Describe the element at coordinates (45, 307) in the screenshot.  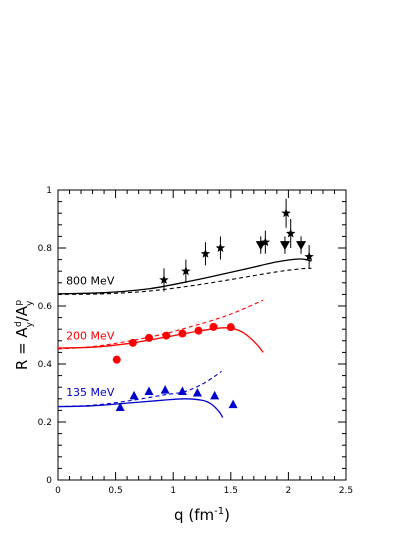
I see `y-tick-label: 0.6` at that location.